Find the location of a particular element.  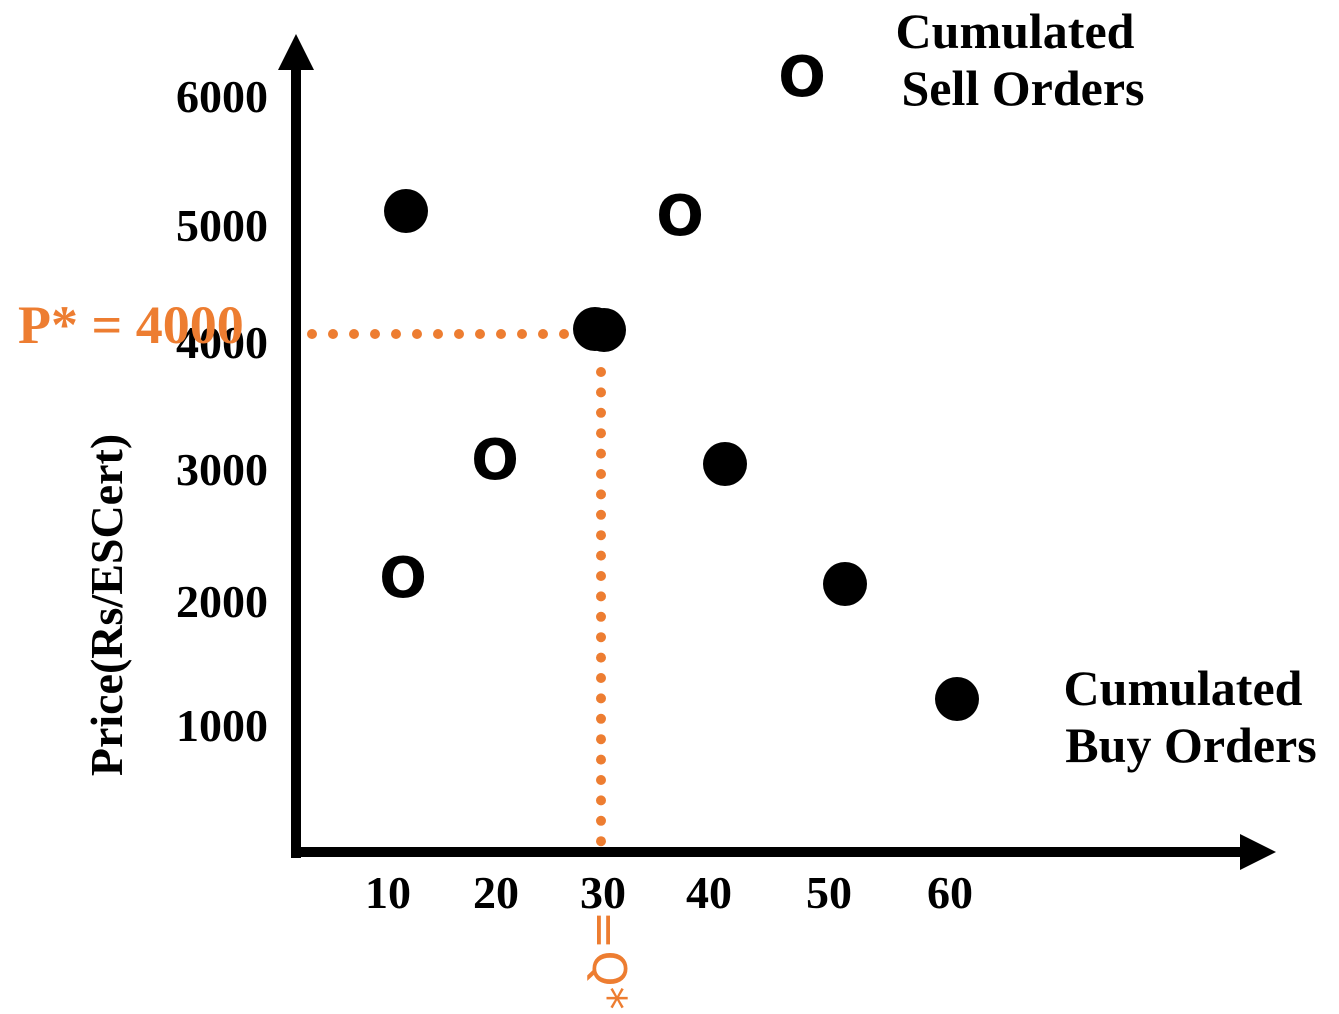

x-tick-label: 50 is located at coordinates (829, 892).